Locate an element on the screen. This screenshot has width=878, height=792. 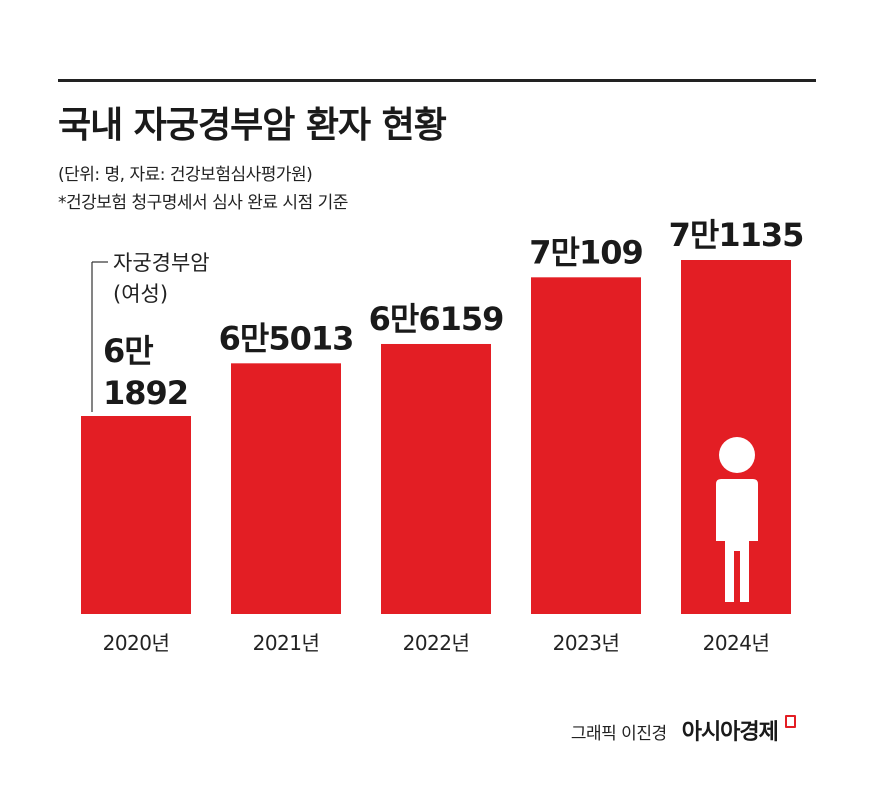
credit-brand: 아시아경제 is located at coordinates (730, 732).